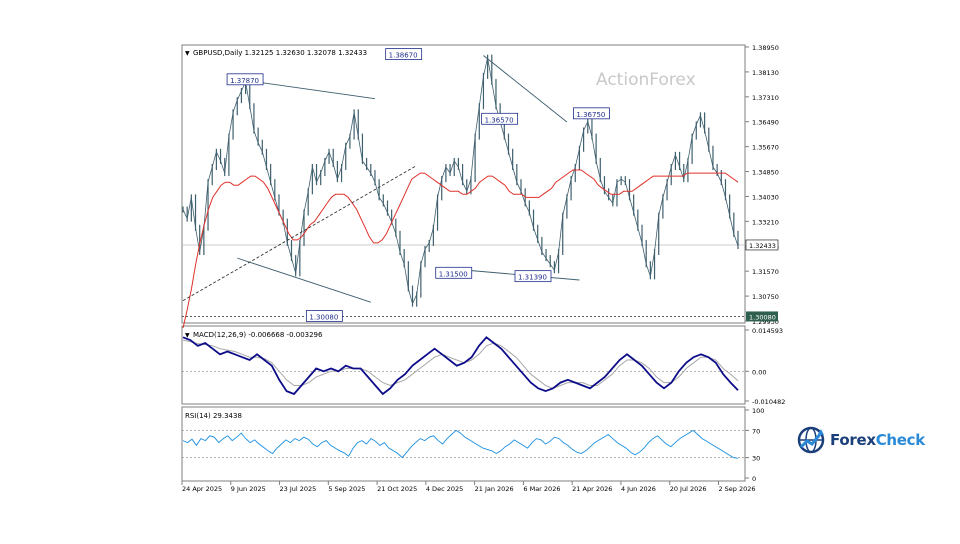  Describe the element at coordinates (765, 123) in the screenshot. I see `price-tick-label: 1.36490` at that location.